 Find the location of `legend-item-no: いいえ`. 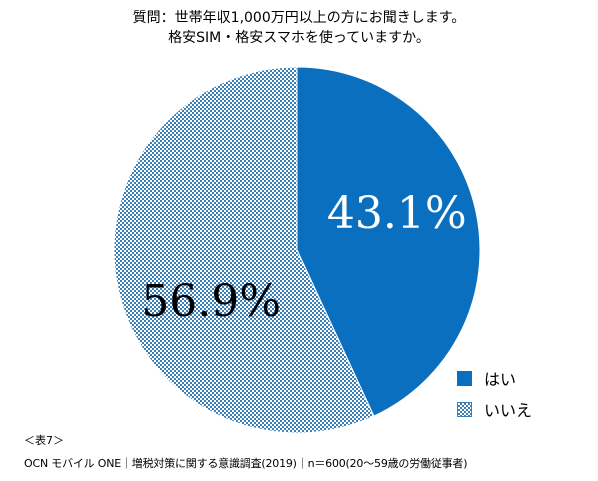

legend-item-no: いいえ is located at coordinates (522, 409).